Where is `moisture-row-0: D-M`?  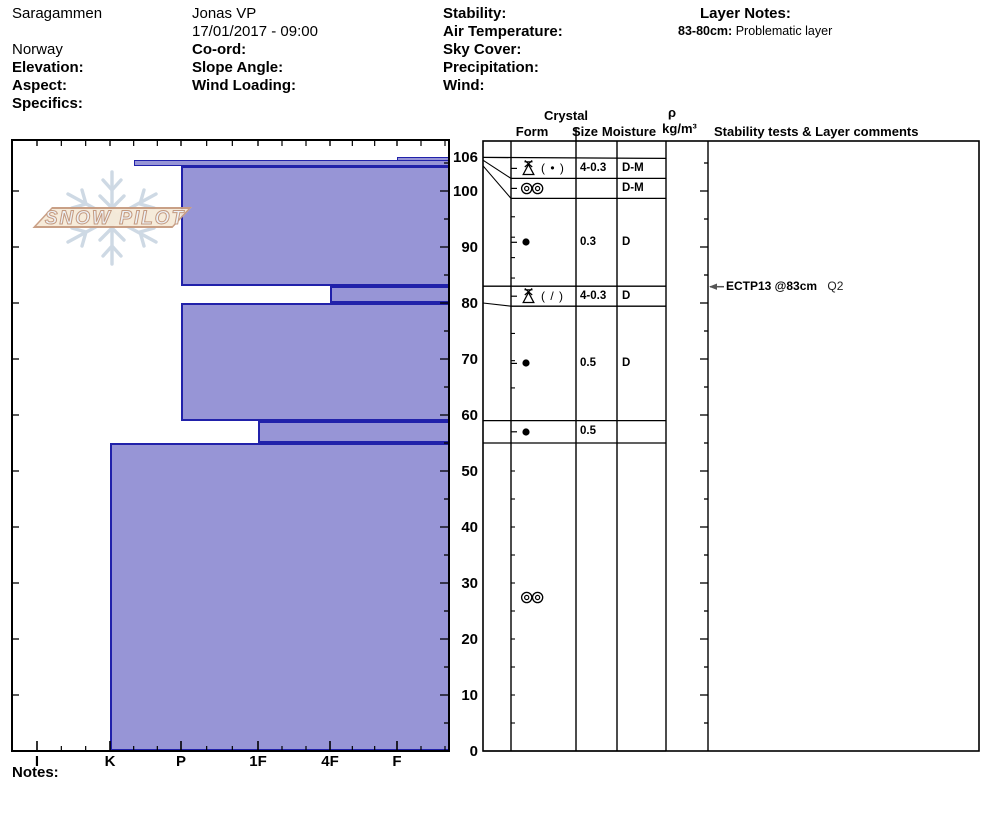
moisture-row-0: D-M is located at coordinates (633, 167).